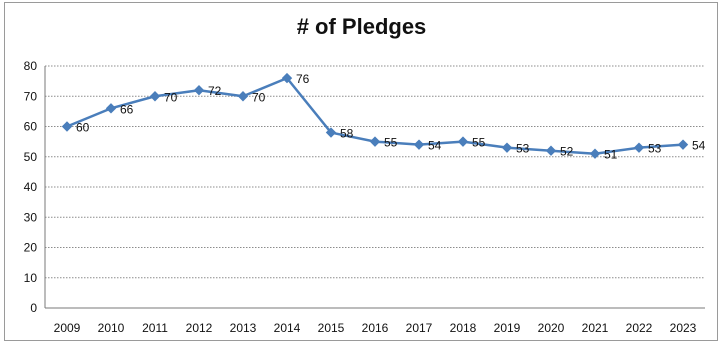  Describe the element at coordinates (419, 328) in the screenshot. I see `x-tick-label: 2017` at that location.